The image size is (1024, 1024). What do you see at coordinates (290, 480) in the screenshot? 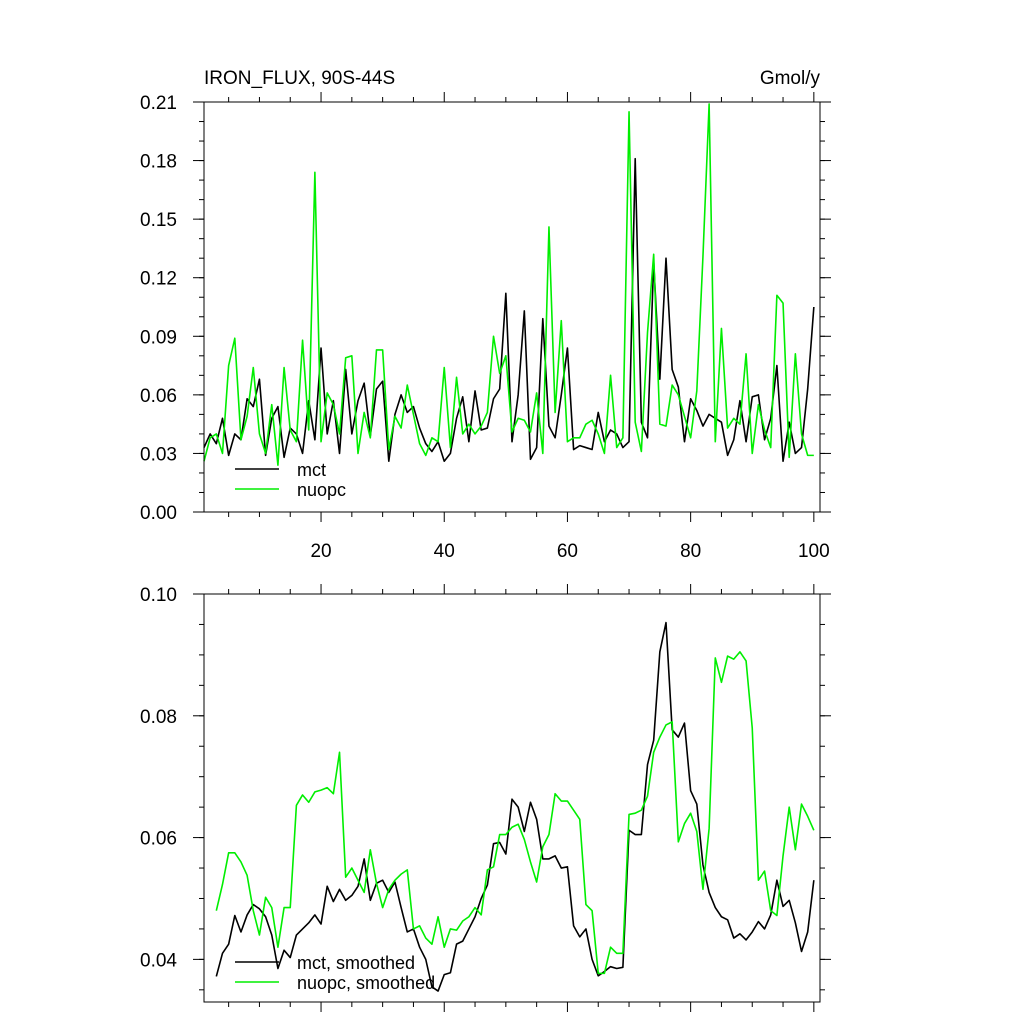
I see `top-panel-legend: mct nuopc` at bounding box center [290, 480].